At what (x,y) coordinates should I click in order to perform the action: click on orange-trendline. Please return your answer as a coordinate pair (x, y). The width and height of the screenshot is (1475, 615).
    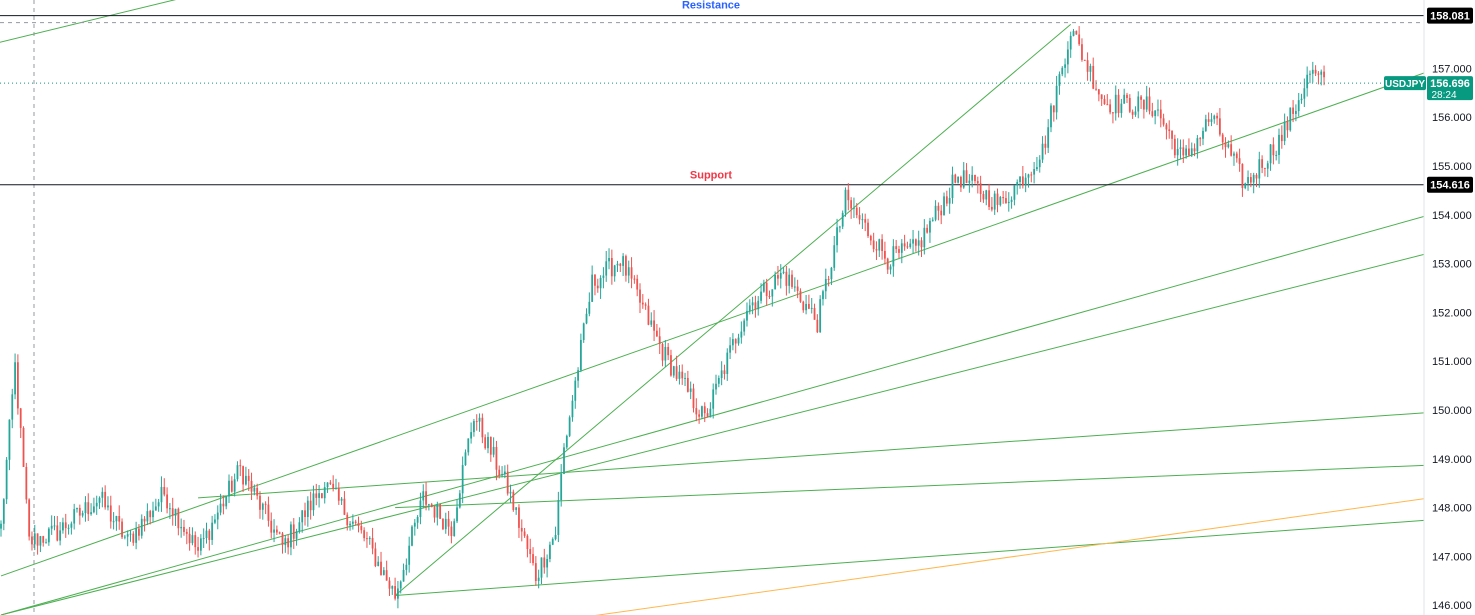
    Looking at the image, I should click on (1014, 553).